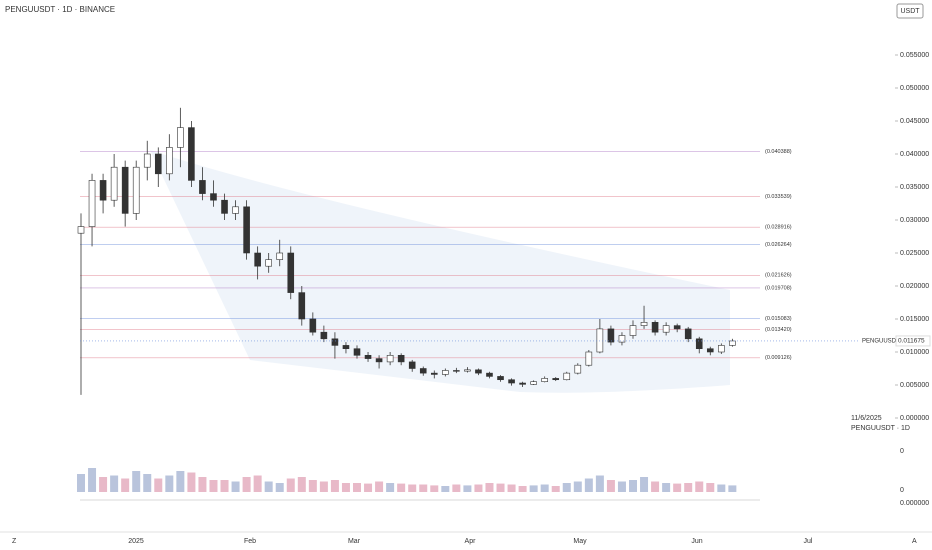 This screenshot has width=932, height=550. Describe the element at coordinates (471, 541) in the screenshot. I see `x-axis-label: Apr` at that location.